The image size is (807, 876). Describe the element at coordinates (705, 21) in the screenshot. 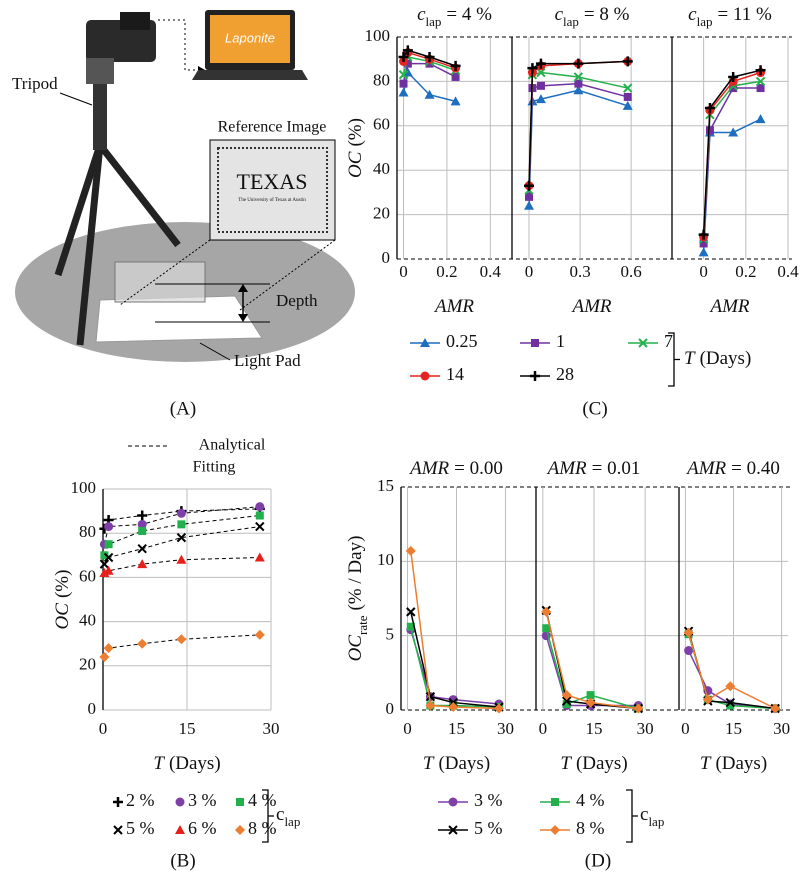

I see `subplot-title-part: lap` at that location.